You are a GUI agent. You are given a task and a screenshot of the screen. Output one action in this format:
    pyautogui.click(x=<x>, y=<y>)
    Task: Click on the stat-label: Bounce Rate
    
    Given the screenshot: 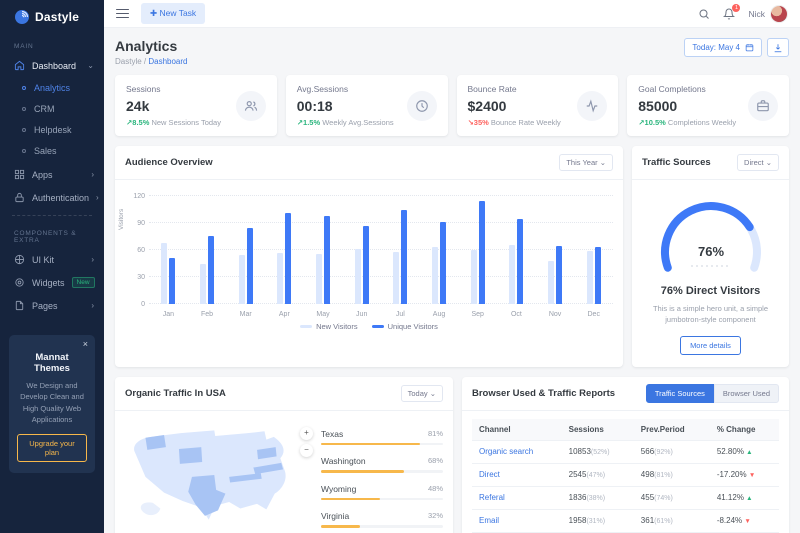 What is the action you would take?
    pyautogui.click(x=492, y=89)
    